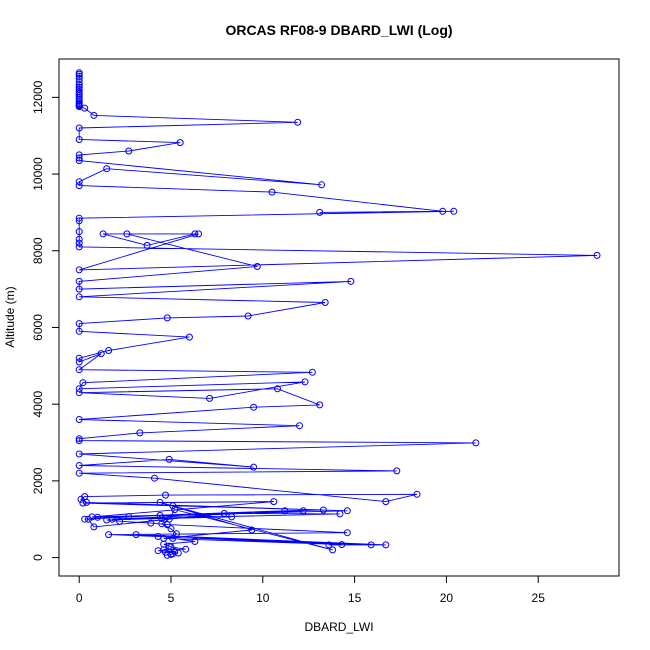  Describe the element at coordinates (38, 327) in the screenshot. I see `y-tick-label: 6000` at that location.